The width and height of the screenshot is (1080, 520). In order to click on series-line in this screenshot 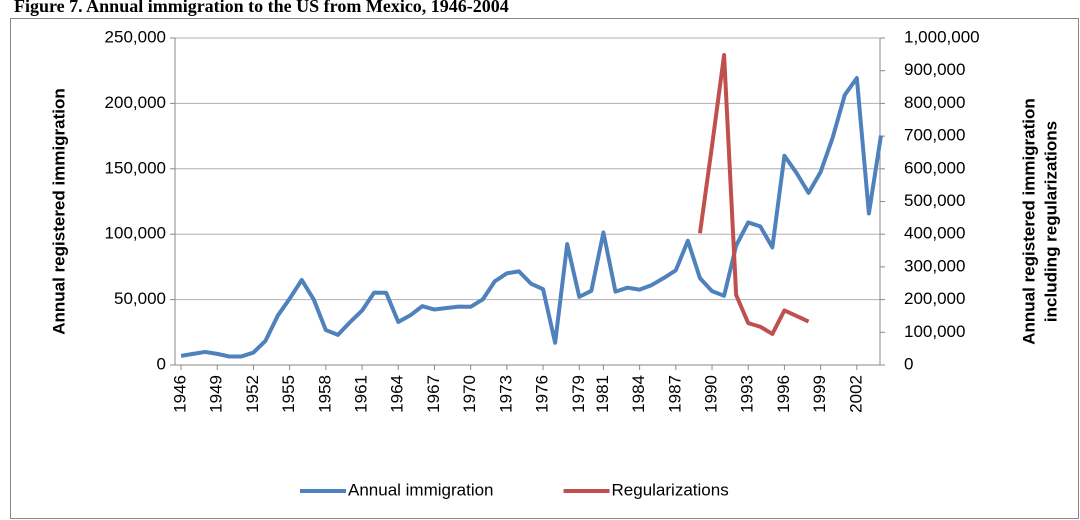, I will do `click(753, 194)`.